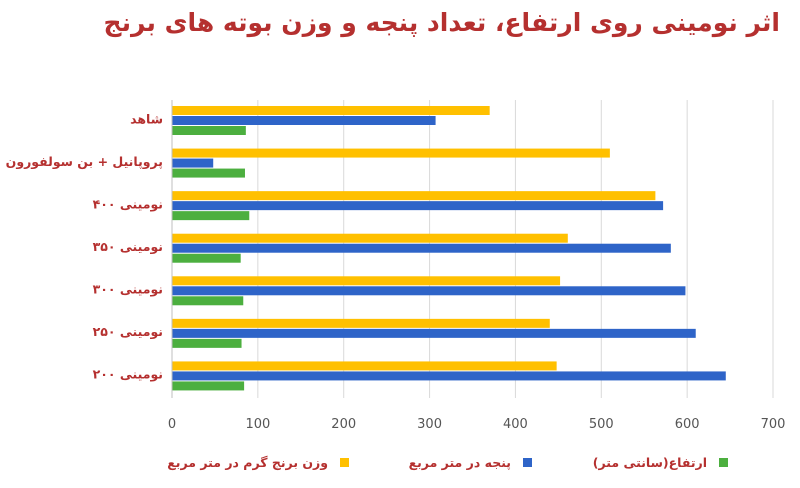  I want to click on x-tick-label: 700, so click(773, 424).